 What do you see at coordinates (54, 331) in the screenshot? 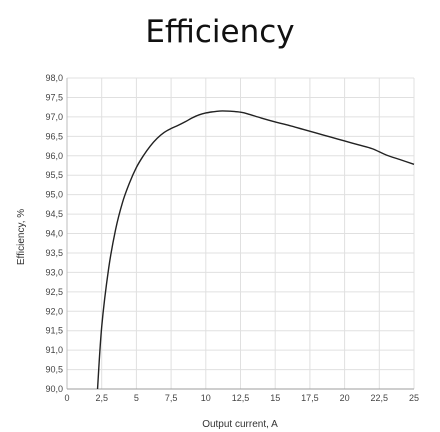
I see `y-tick-label: 91,5` at bounding box center [54, 331].